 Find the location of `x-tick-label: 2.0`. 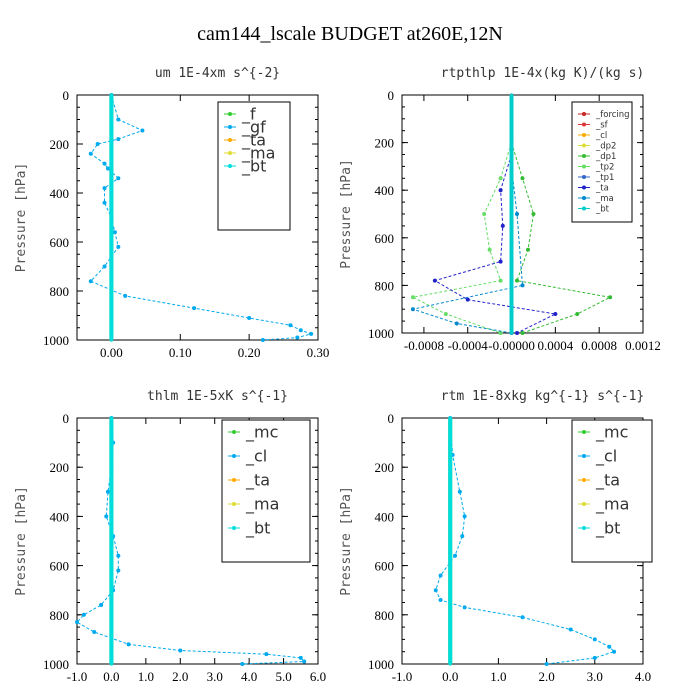

x-tick-label: 2.0 is located at coordinates (180, 676).